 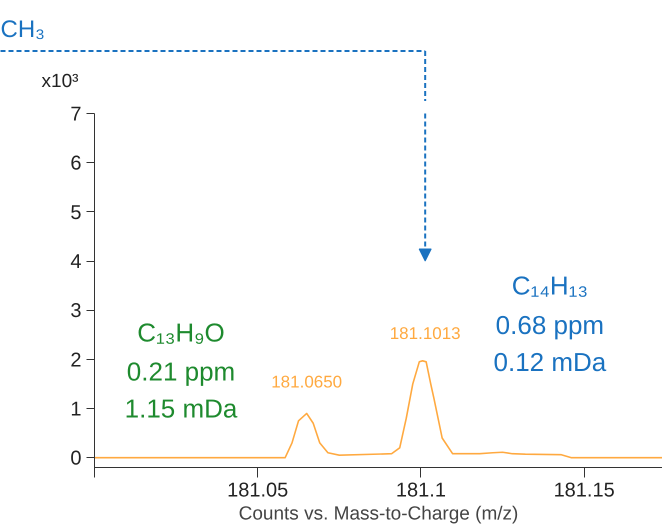 What do you see at coordinates (181, 409) in the screenshot?
I see `annotation: 1.15 mDa` at bounding box center [181, 409].